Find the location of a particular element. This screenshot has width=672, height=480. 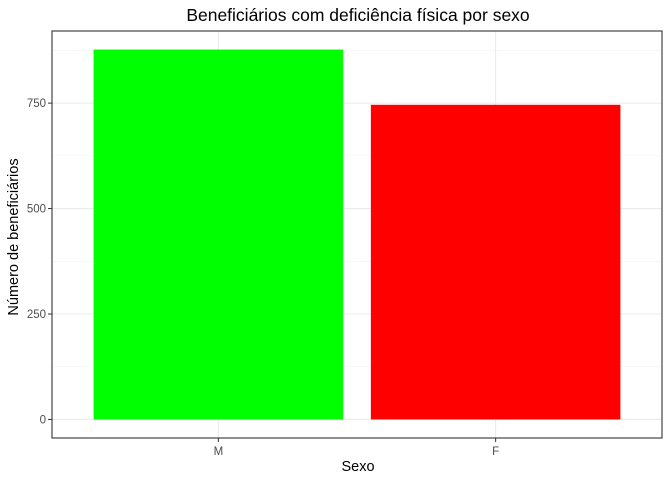

y-tick-label: 0 is located at coordinates (43, 420).